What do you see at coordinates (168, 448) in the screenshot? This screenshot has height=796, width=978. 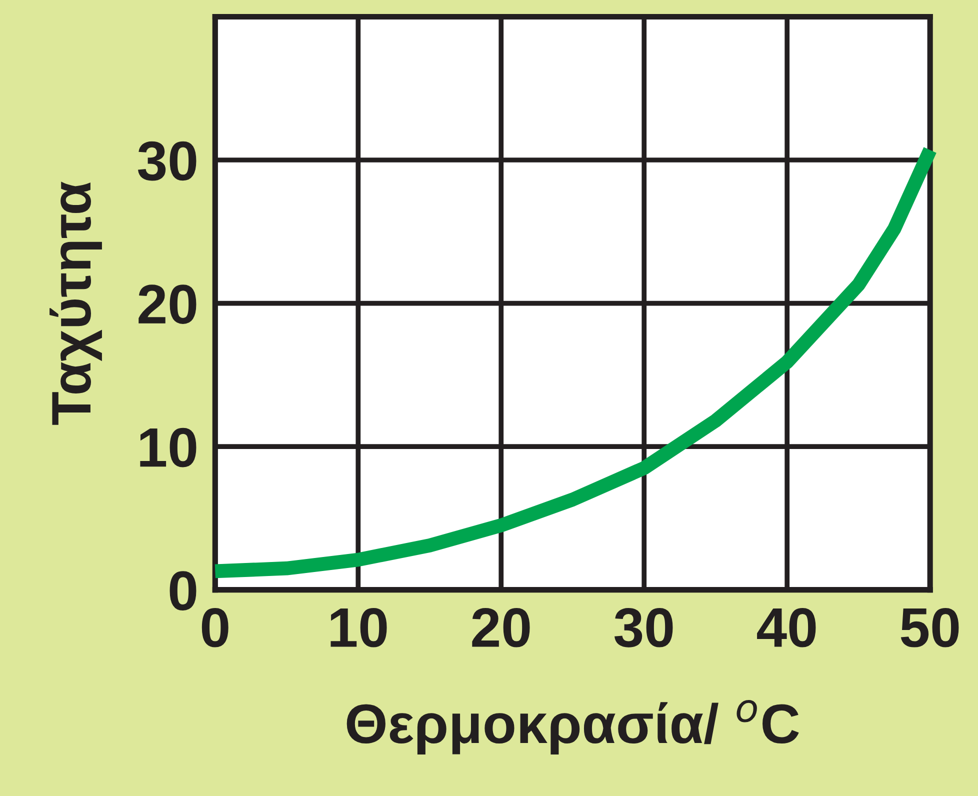 I see `y-tick-label: 10` at bounding box center [168, 448].